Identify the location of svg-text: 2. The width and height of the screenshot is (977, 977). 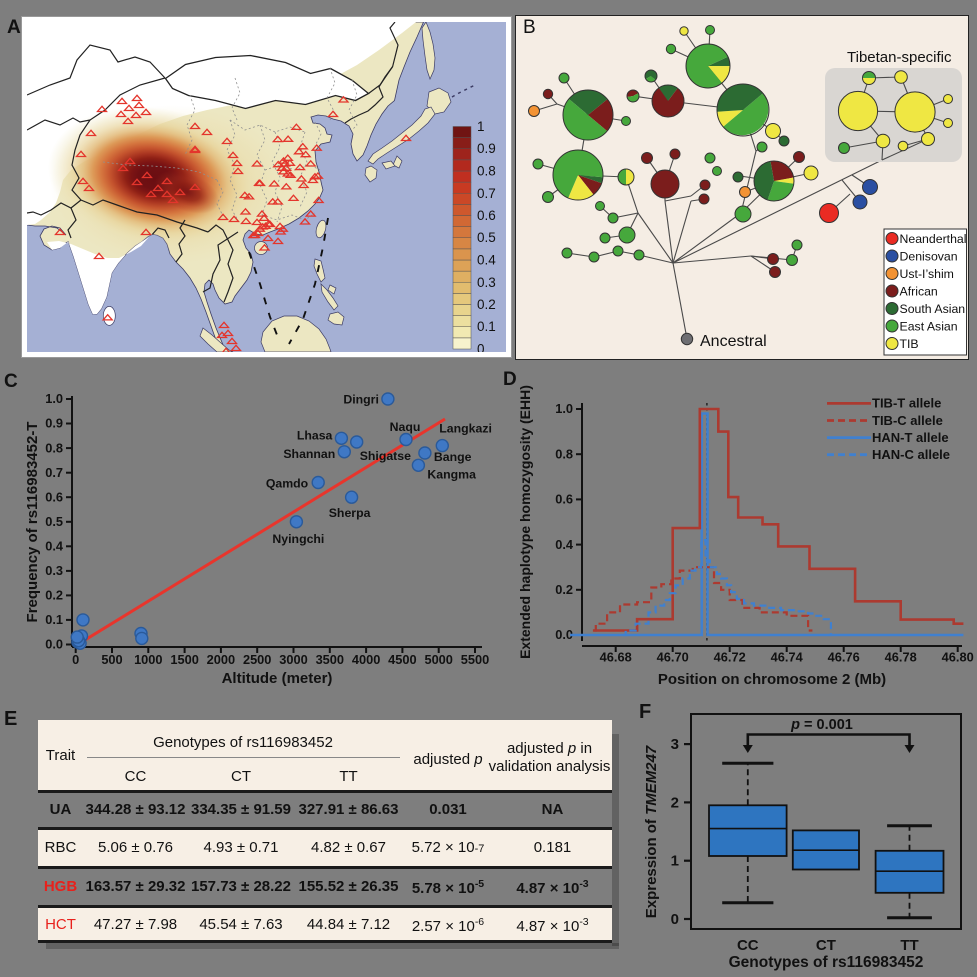
(675, 802).